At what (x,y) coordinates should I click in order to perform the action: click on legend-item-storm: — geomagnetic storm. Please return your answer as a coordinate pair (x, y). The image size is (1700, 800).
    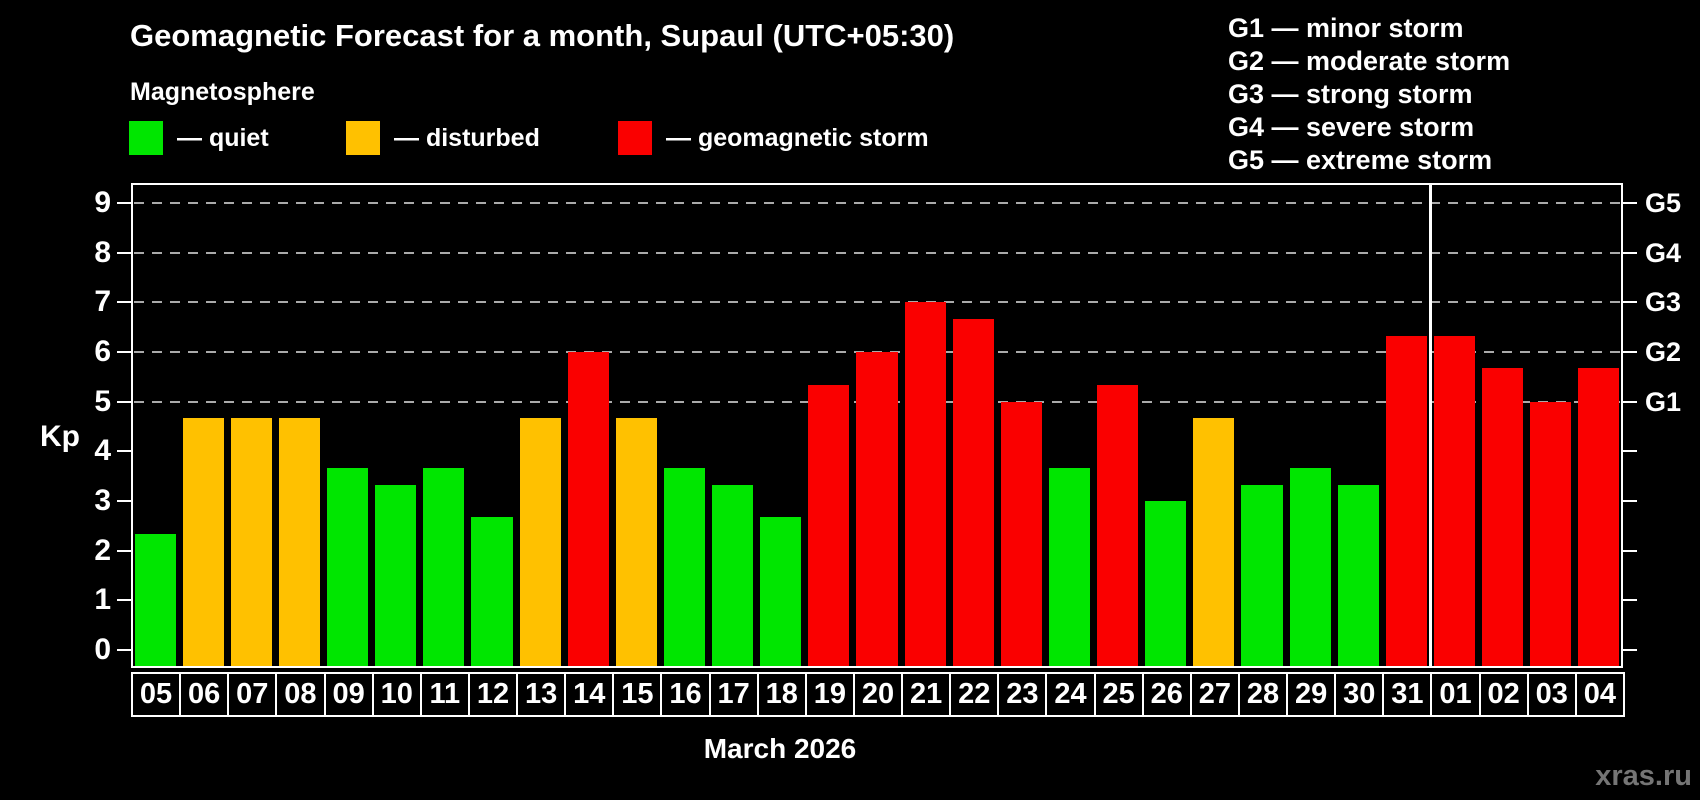
    Looking at the image, I should click on (773, 138).